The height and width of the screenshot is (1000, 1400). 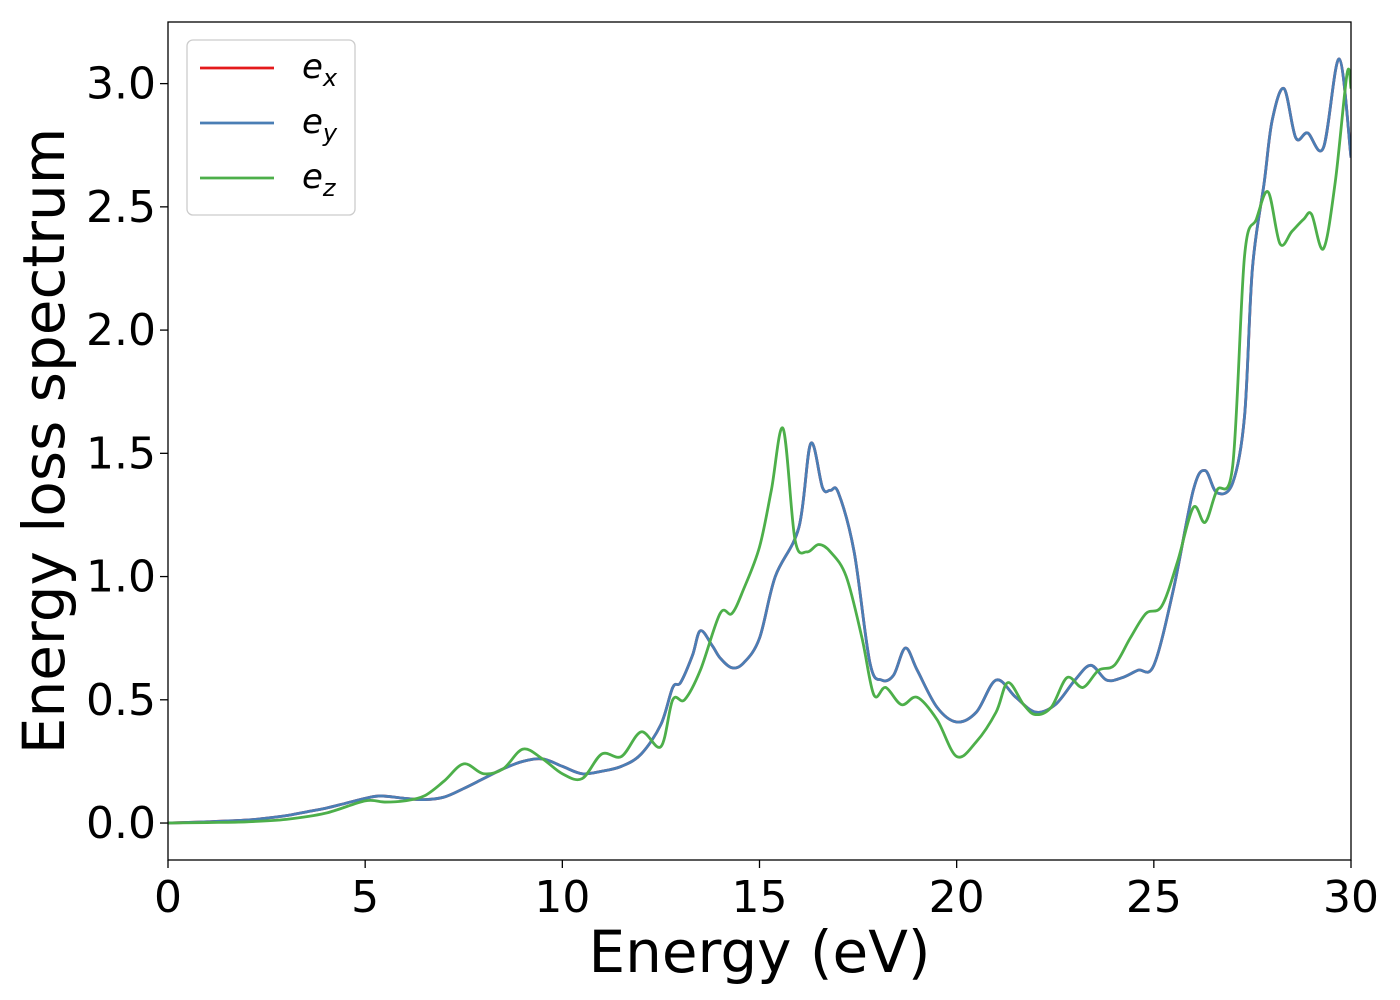 I want to click on y-tick-label: 0.0, so click(x=121, y=823).